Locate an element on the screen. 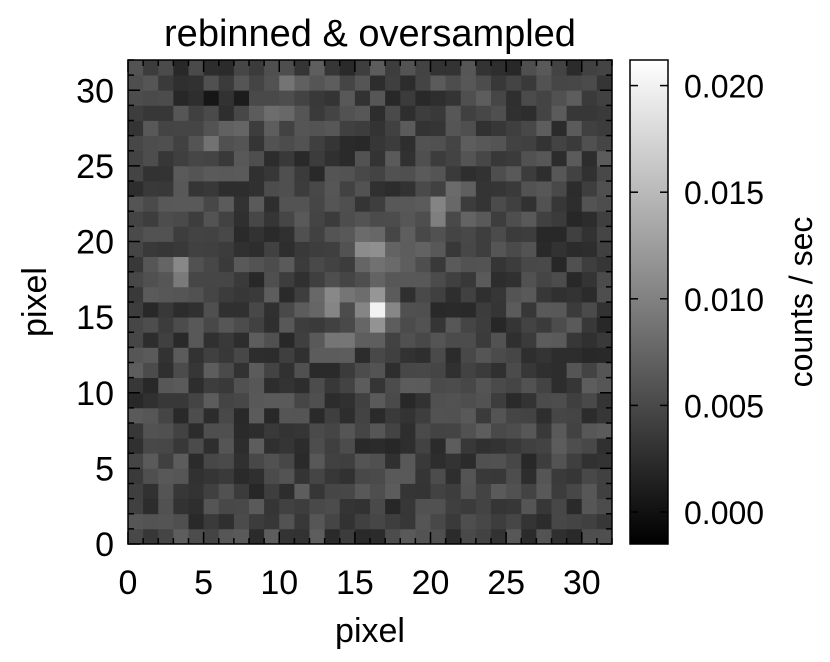  colorbar-tick-label: 0.020 is located at coordinates (724, 87).